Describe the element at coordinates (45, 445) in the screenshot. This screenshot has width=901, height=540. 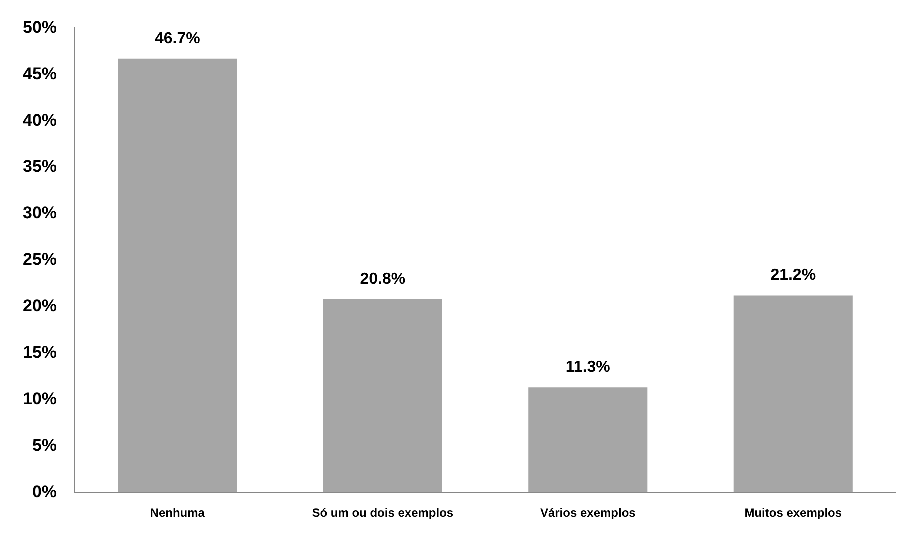
I see `y-tick-label: 5%` at that location.